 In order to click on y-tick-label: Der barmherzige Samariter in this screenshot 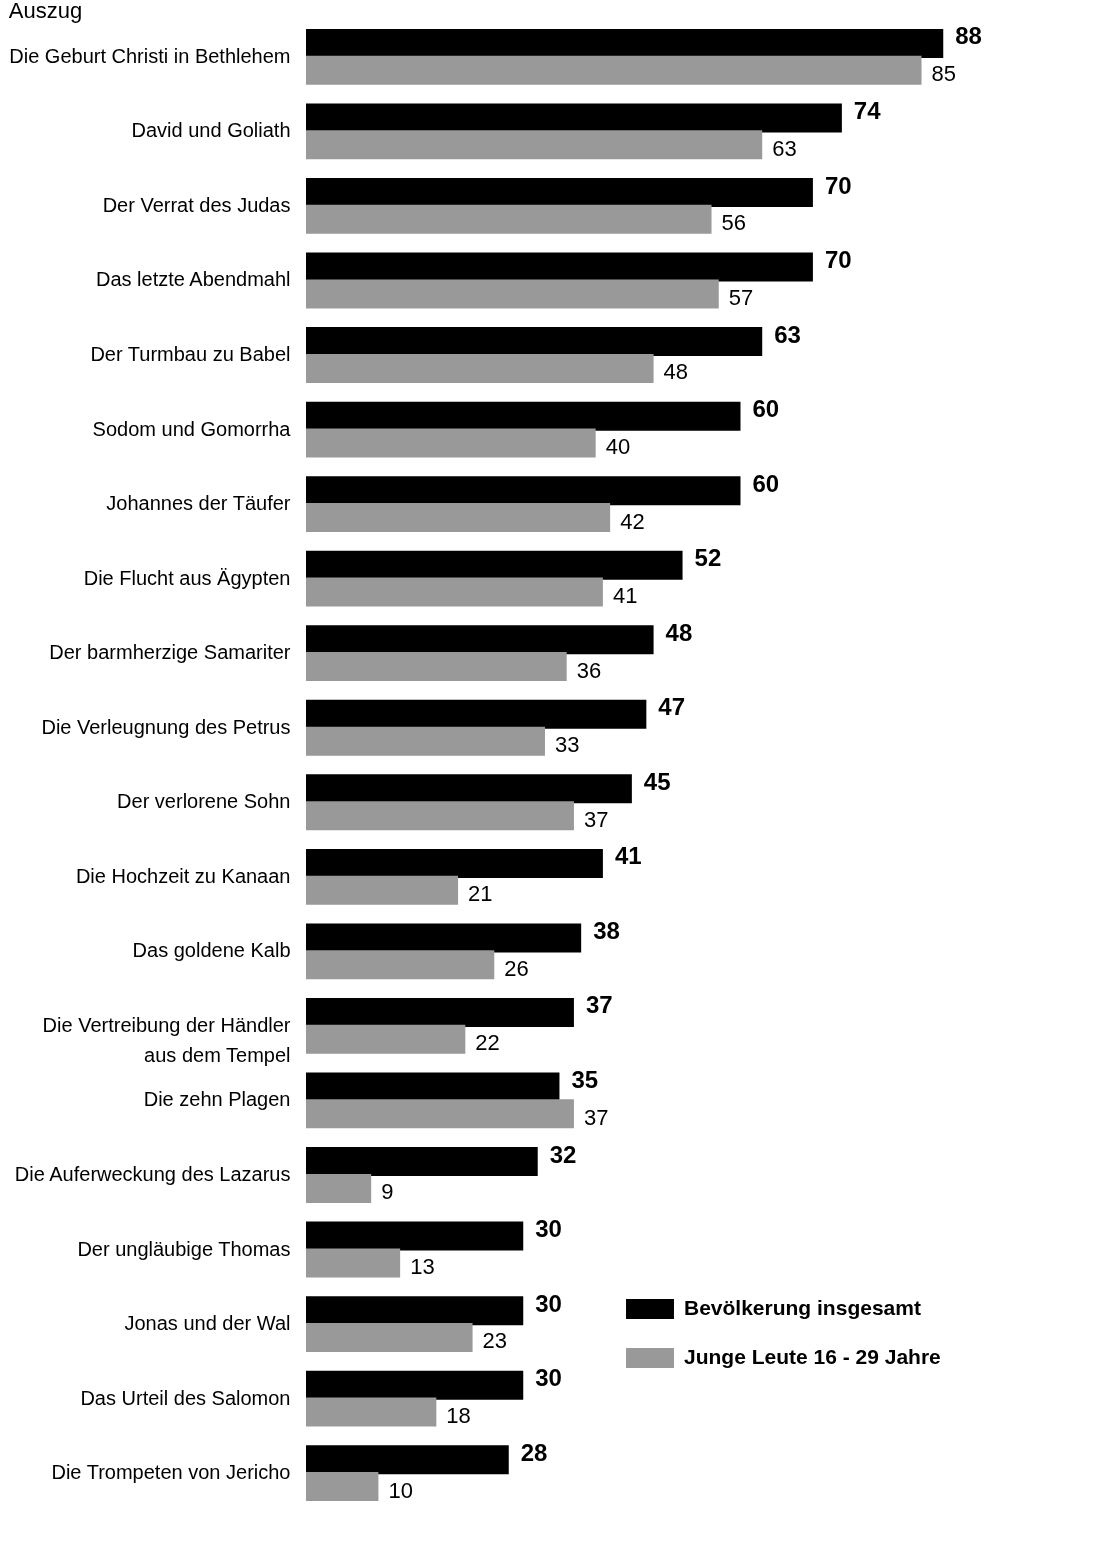, I will do `click(170, 652)`.